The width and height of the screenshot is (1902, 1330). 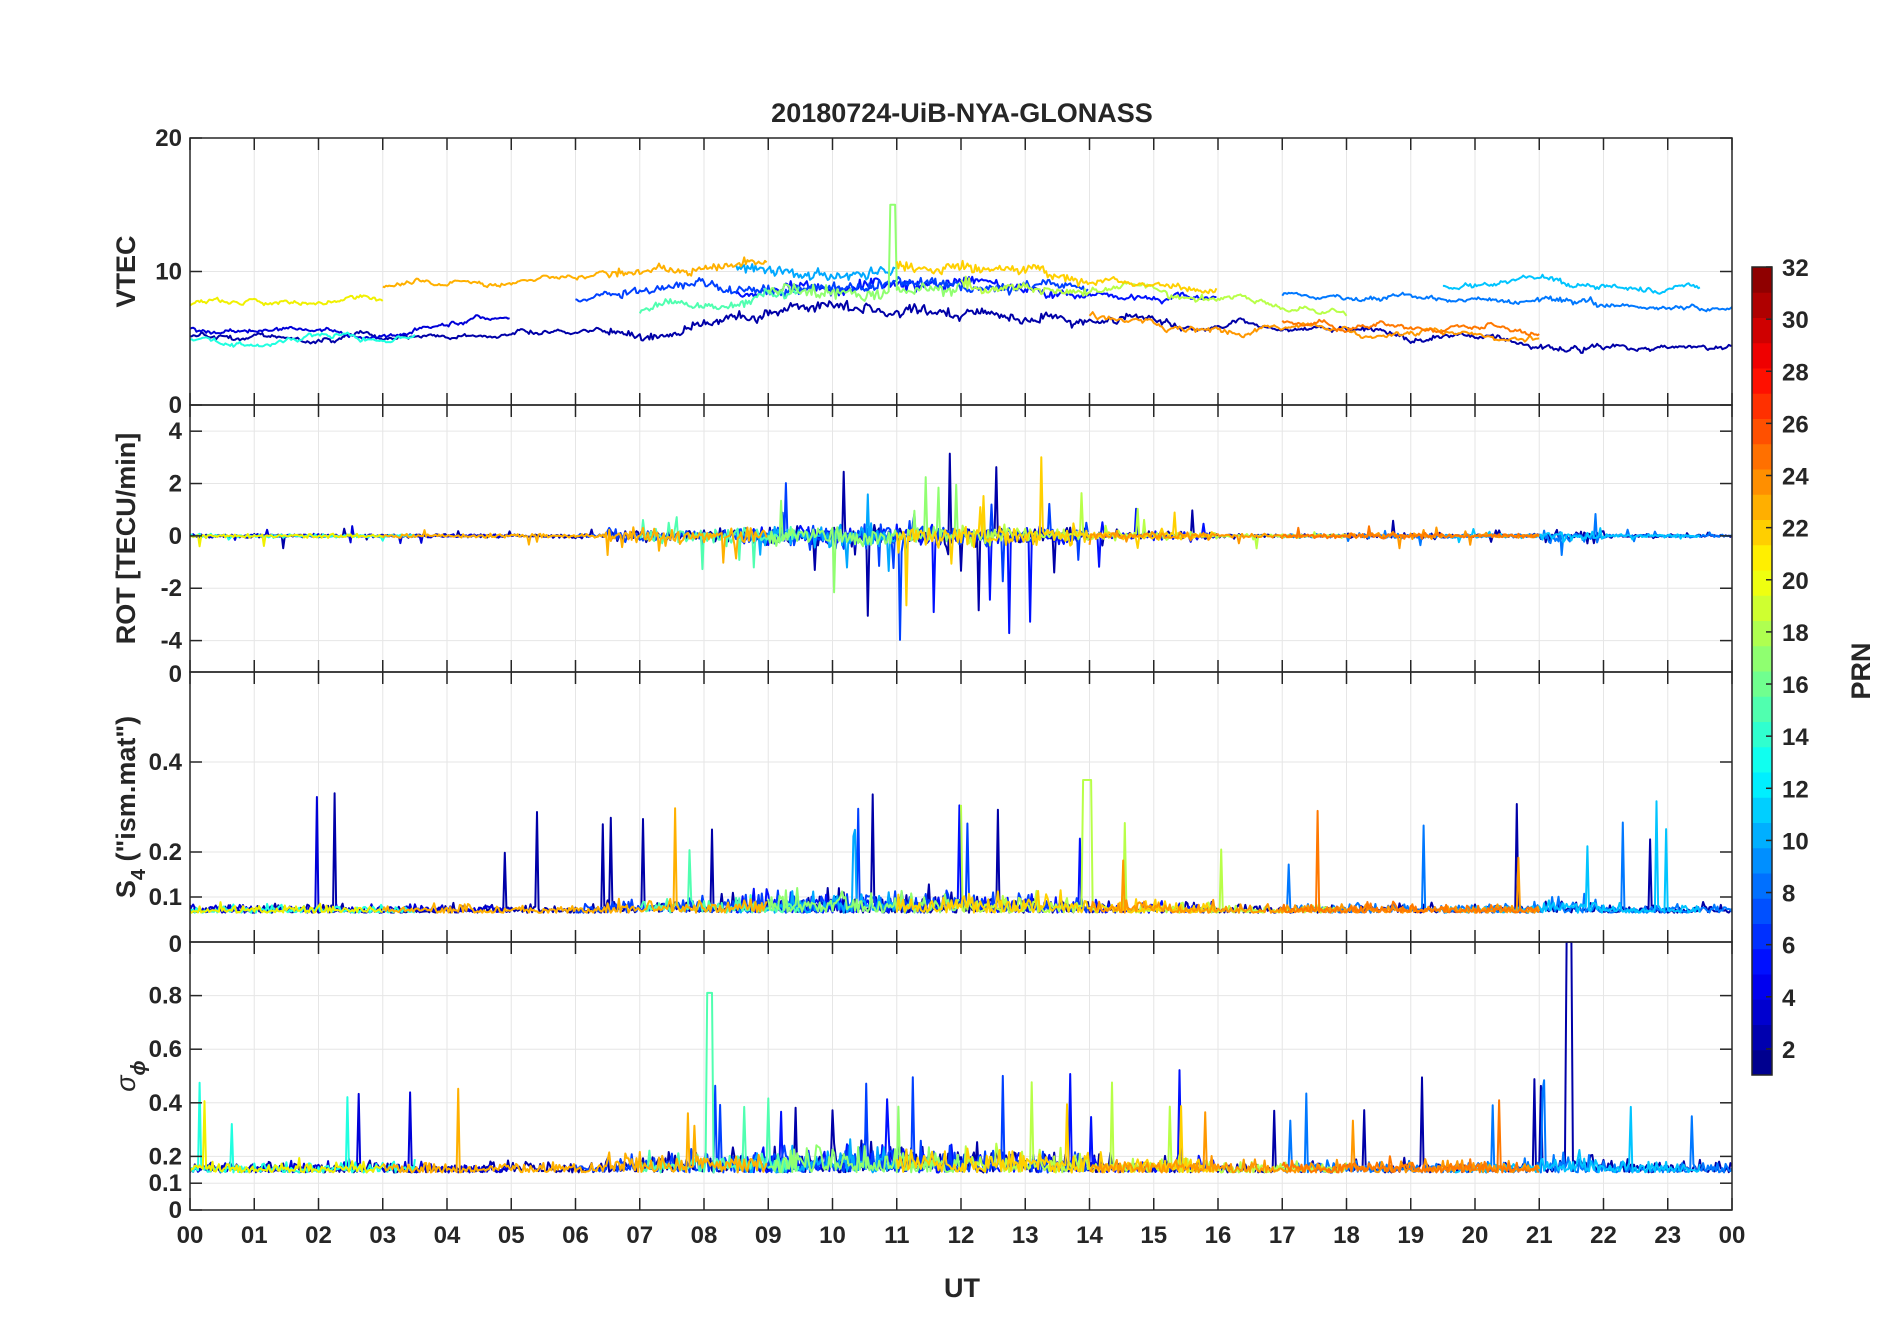 I want to click on s4-y-tick-label: 0.4, so click(x=166, y=762).